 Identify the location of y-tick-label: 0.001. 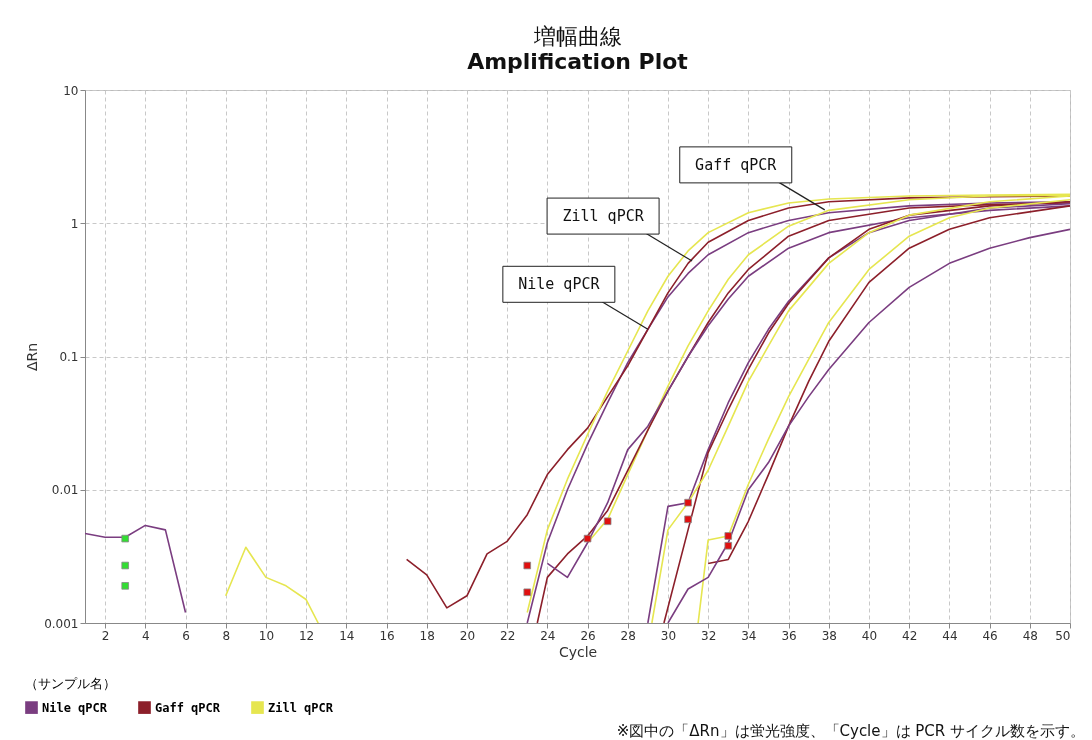
(61, 623).